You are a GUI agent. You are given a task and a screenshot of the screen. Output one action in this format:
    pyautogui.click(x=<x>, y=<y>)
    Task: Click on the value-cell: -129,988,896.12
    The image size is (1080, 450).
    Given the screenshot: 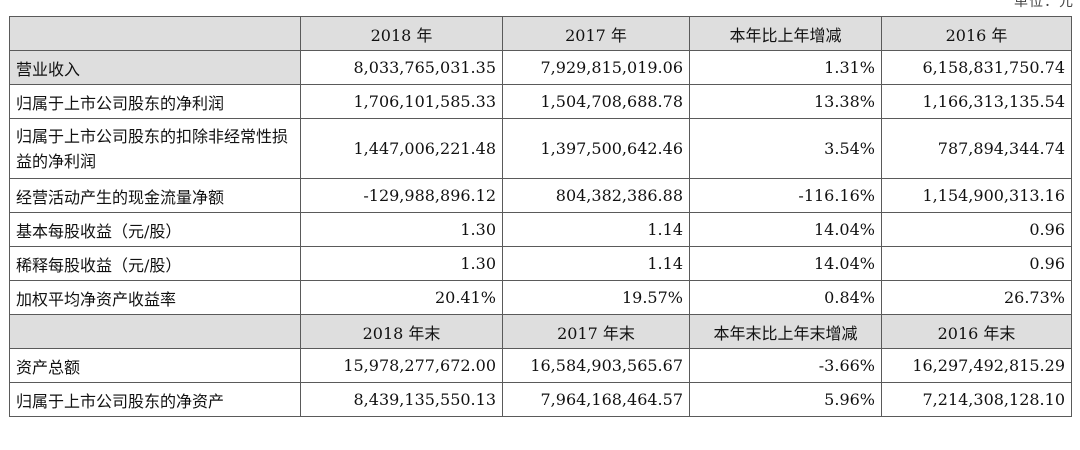 What is the action you would take?
    pyautogui.click(x=401, y=195)
    